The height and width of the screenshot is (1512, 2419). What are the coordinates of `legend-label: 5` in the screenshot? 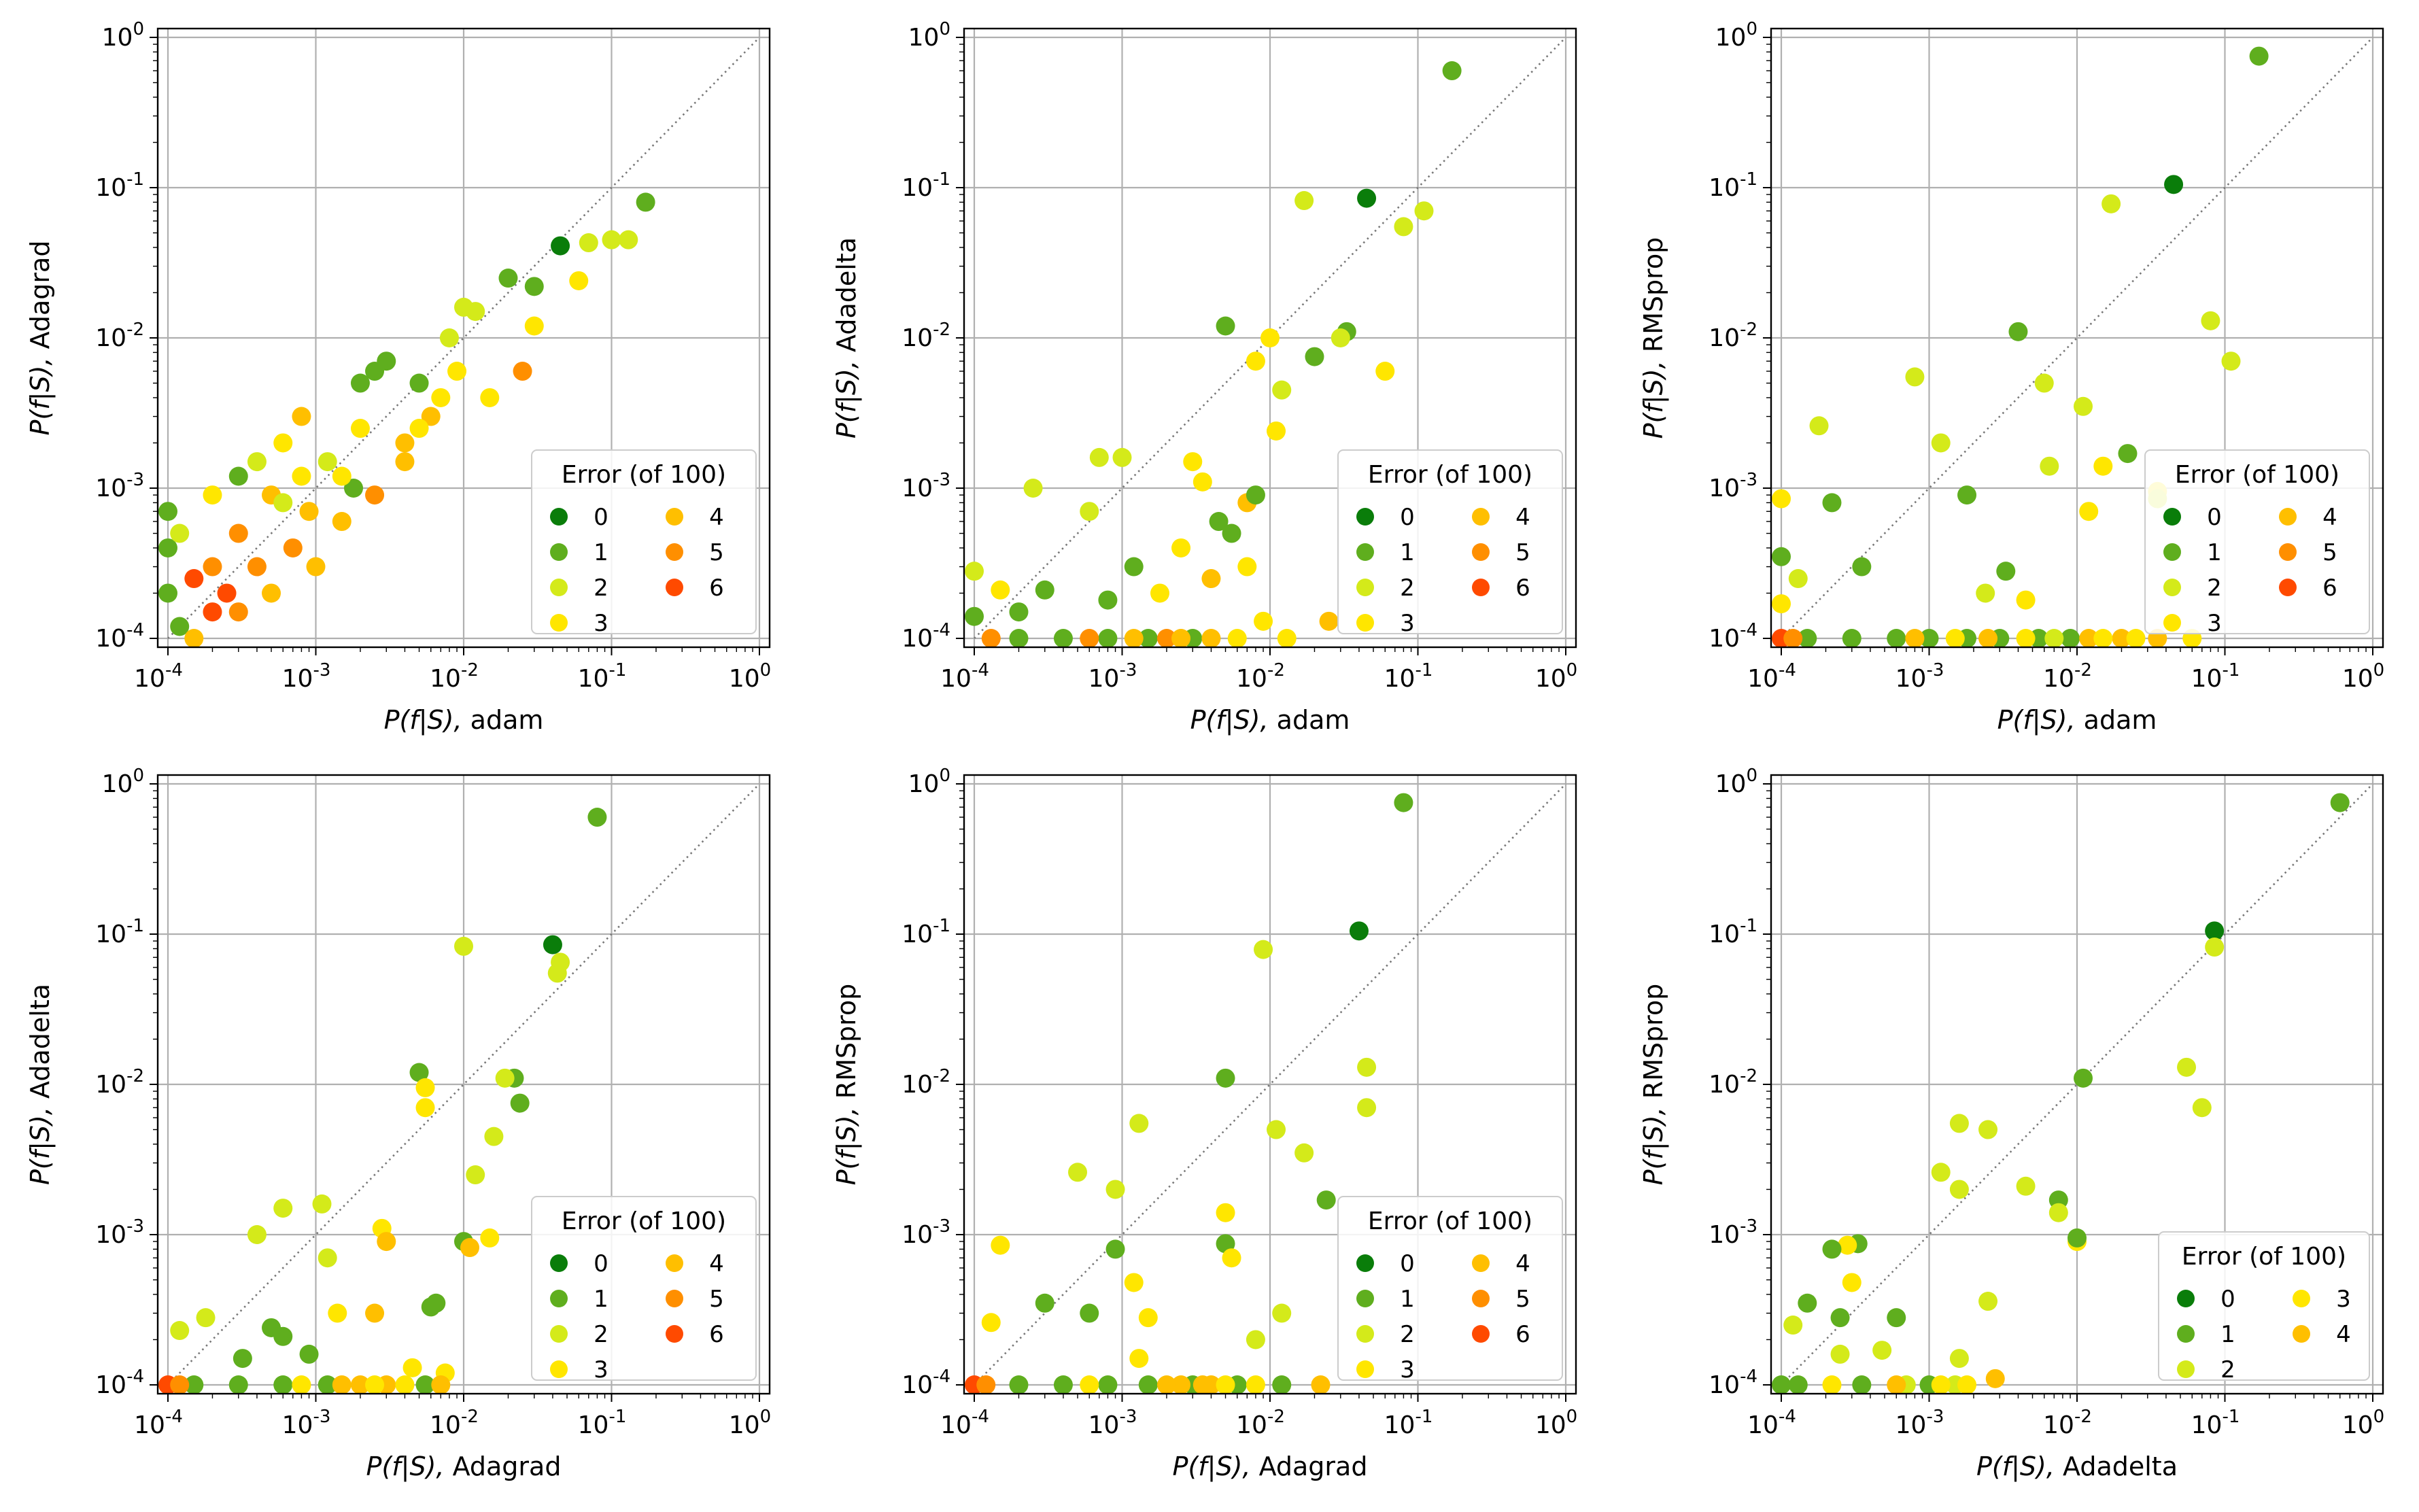 It's located at (716, 552).